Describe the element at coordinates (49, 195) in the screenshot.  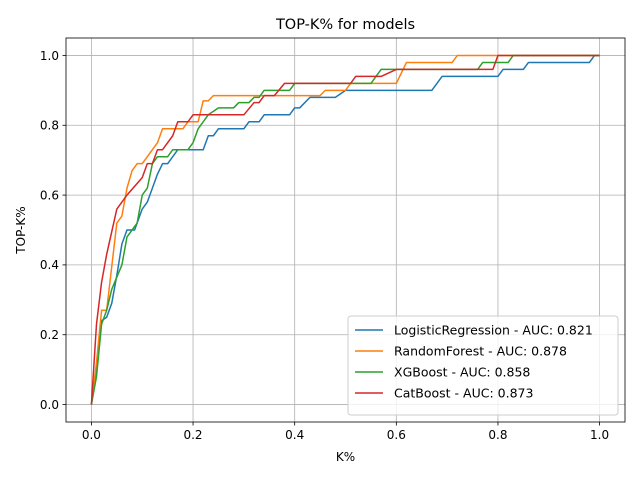
I see `y-tick-label: 0.6` at that location.